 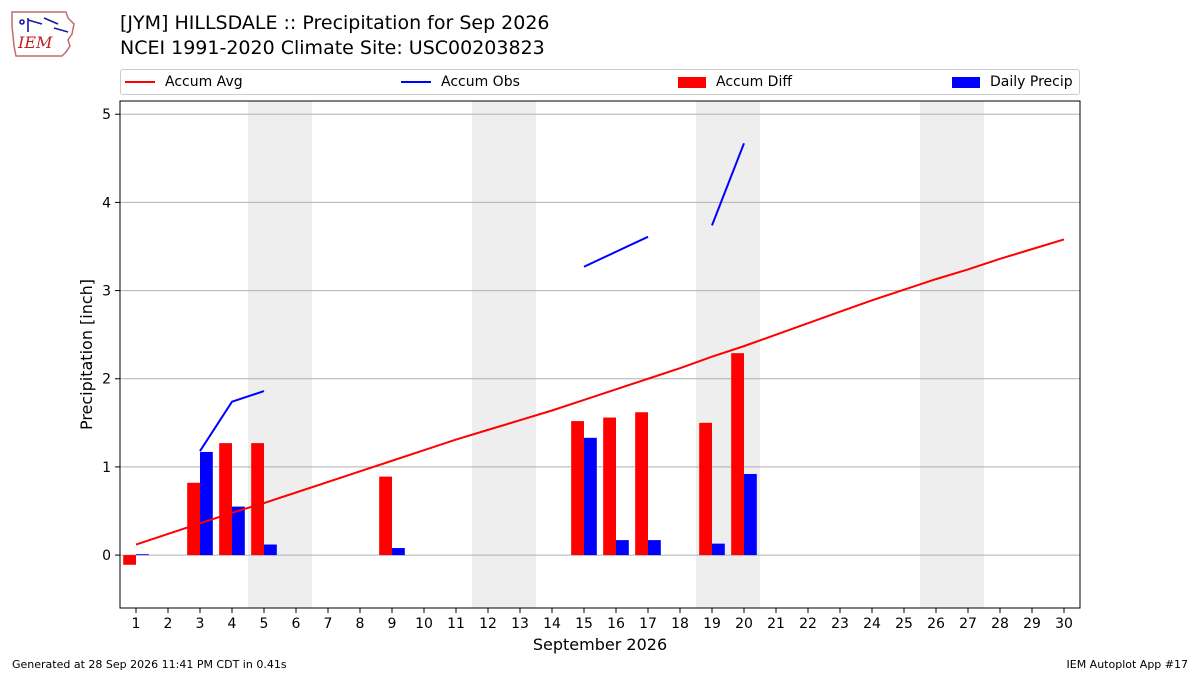 I want to click on footer-app: IEM Autoplot App #17, so click(x=1127, y=664).